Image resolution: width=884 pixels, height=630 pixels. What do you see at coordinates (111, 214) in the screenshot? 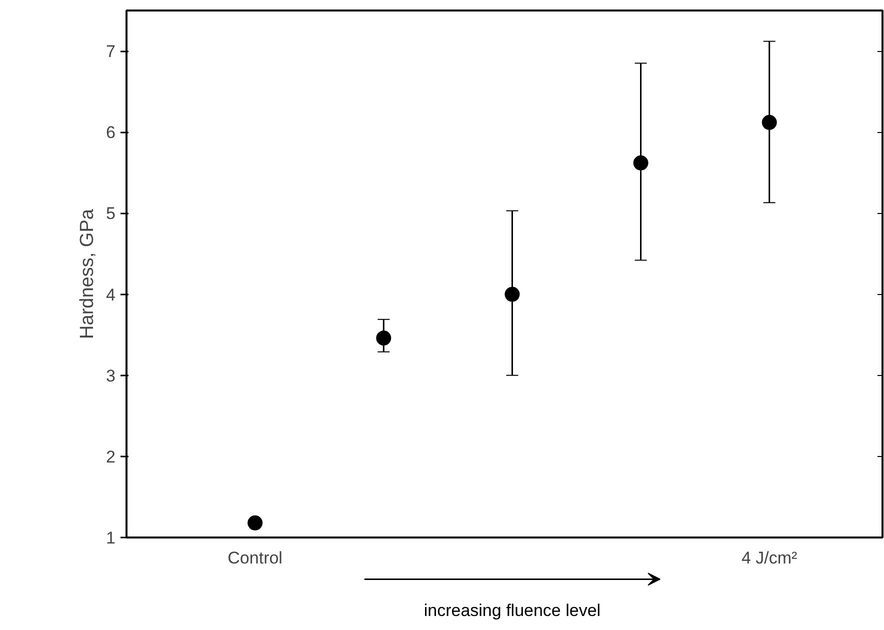
I see `y-tick-label: 5` at bounding box center [111, 214].